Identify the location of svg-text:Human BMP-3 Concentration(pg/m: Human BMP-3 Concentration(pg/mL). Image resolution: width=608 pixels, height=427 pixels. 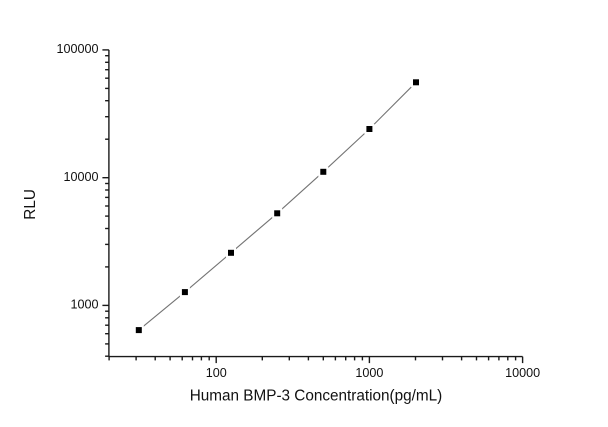
(316, 396).